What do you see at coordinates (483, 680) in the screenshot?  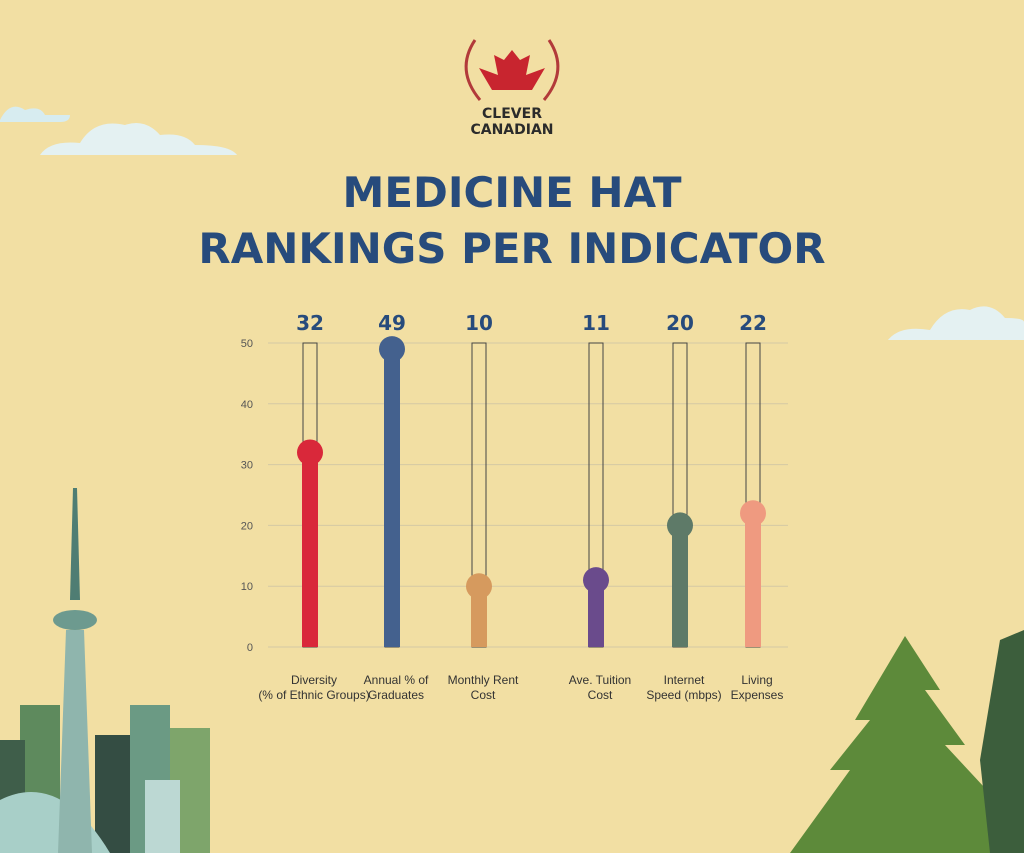 I see `x-tick-label: Monthly Rent` at bounding box center [483, 680].